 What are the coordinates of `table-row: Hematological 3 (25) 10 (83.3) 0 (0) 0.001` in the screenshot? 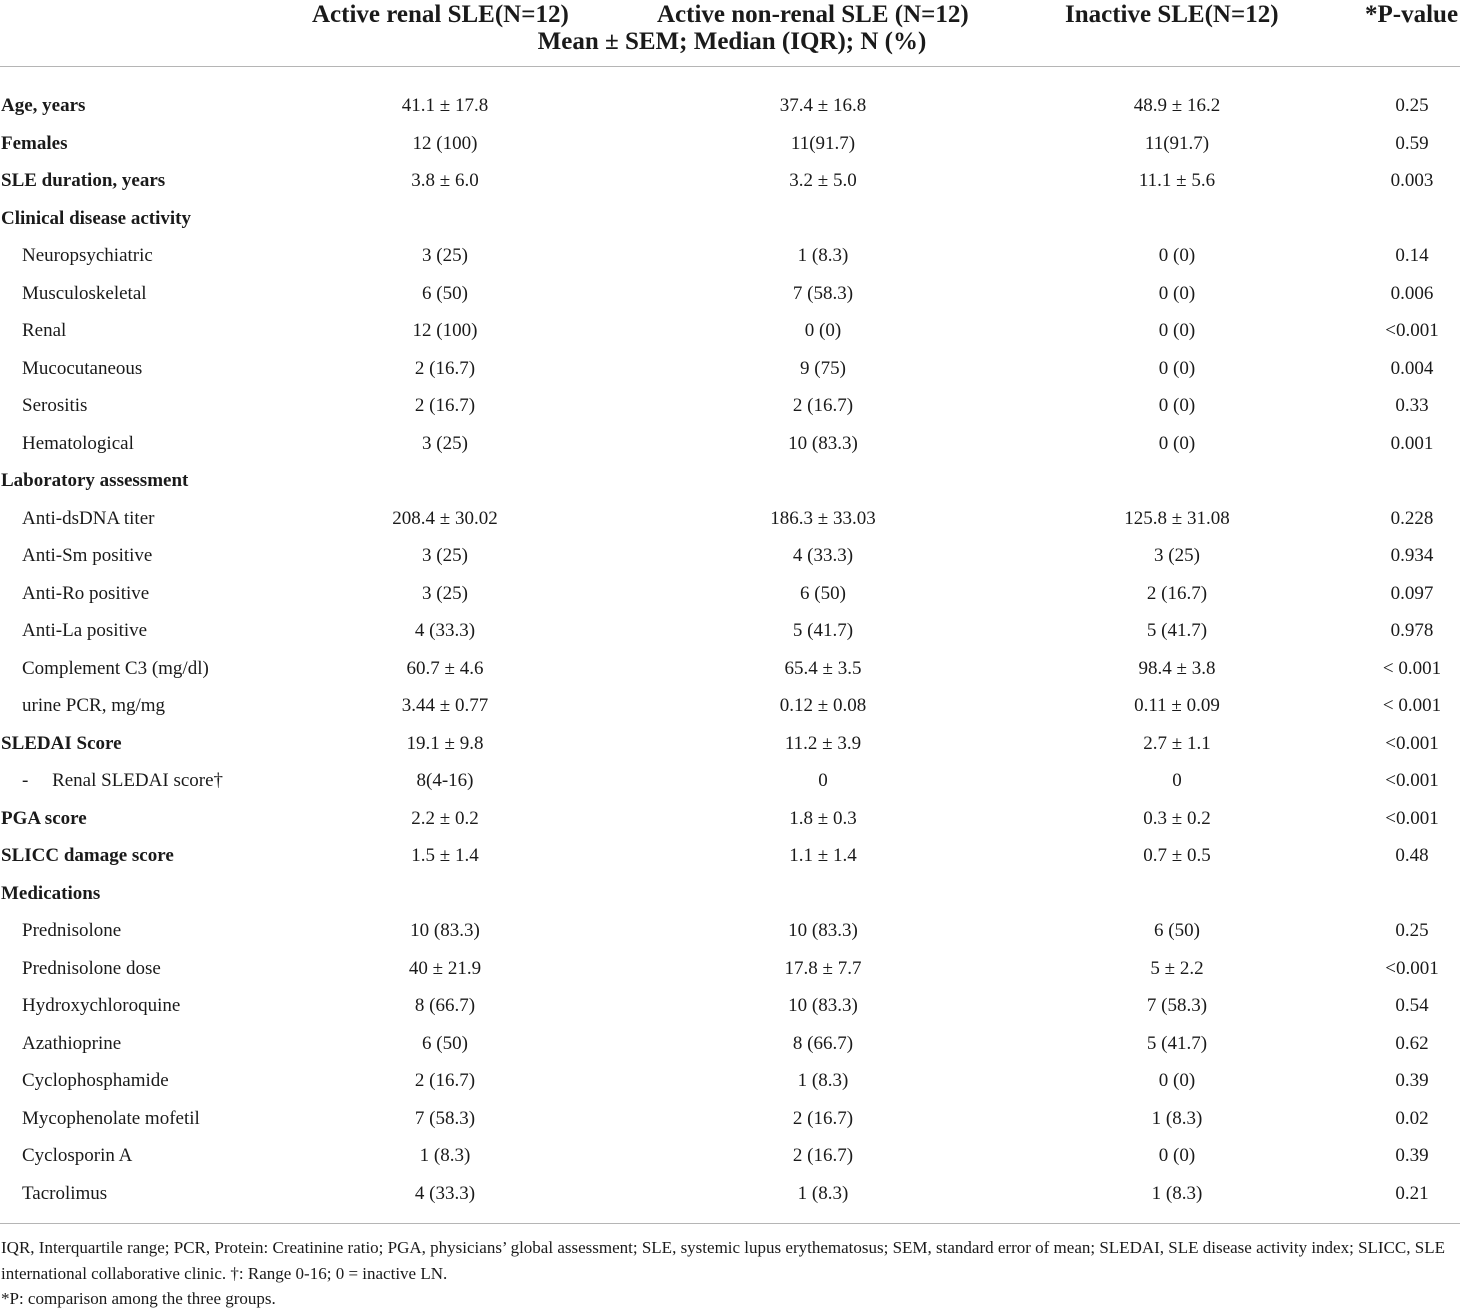 It's located at (730, 444).